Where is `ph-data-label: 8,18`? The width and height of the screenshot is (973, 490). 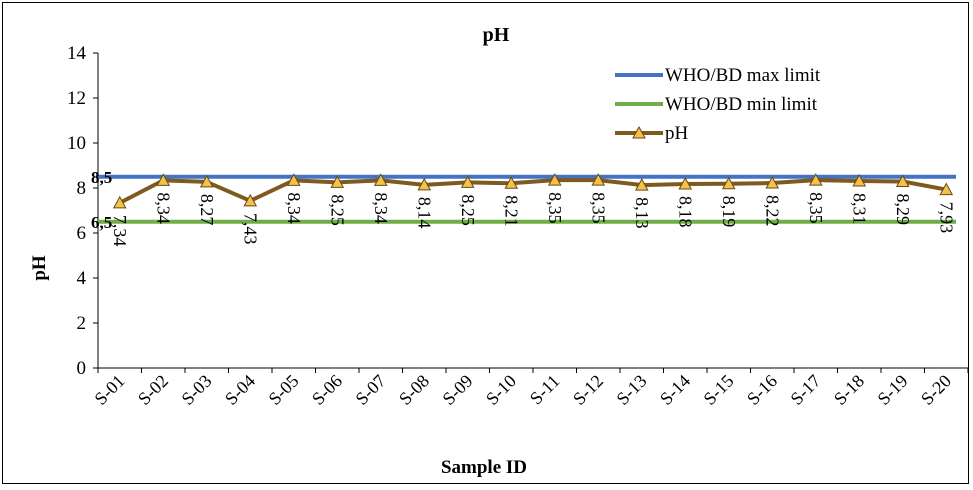
ph-data-label: 8,18 is located at coordinates (685, 212).